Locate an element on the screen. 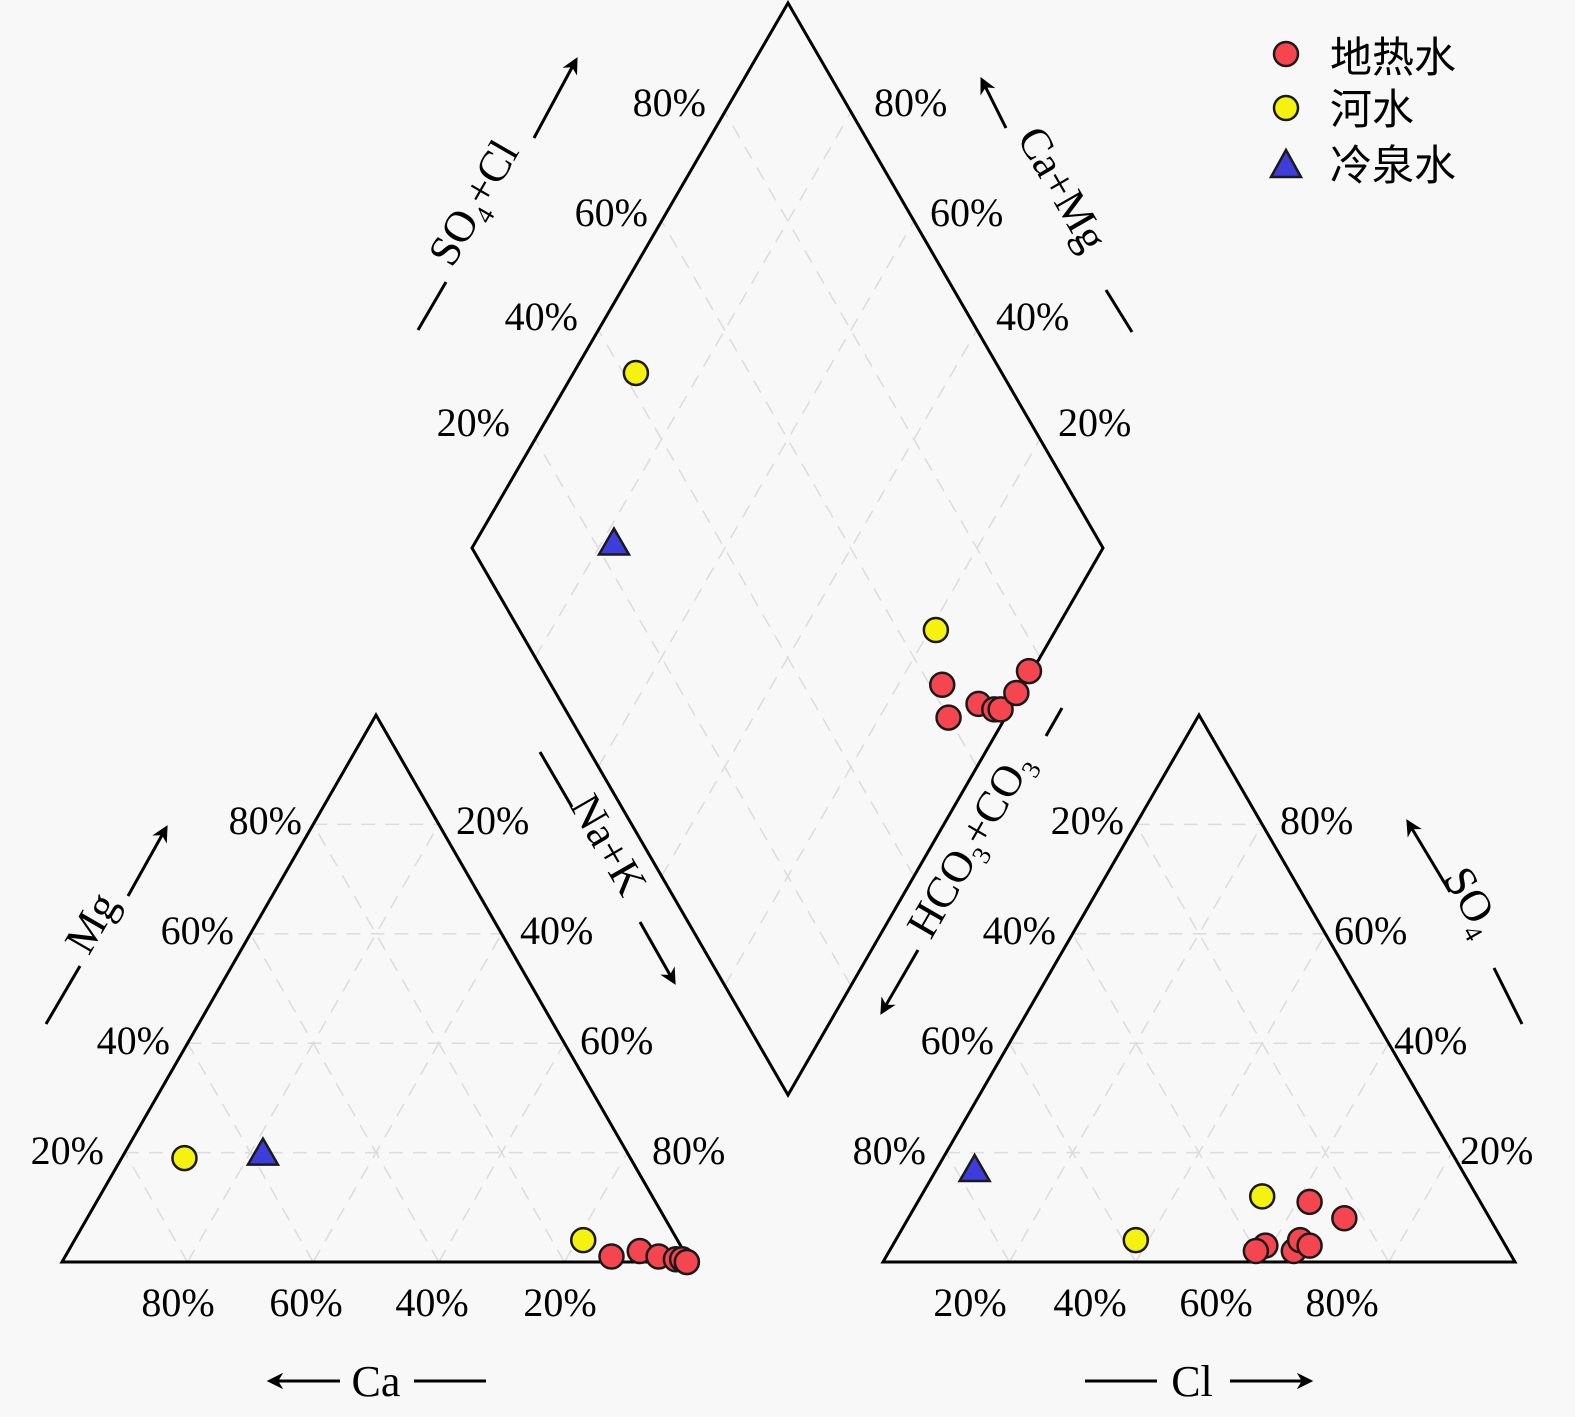  legend-marker-circle-red is located at coordinates (1286, 54).